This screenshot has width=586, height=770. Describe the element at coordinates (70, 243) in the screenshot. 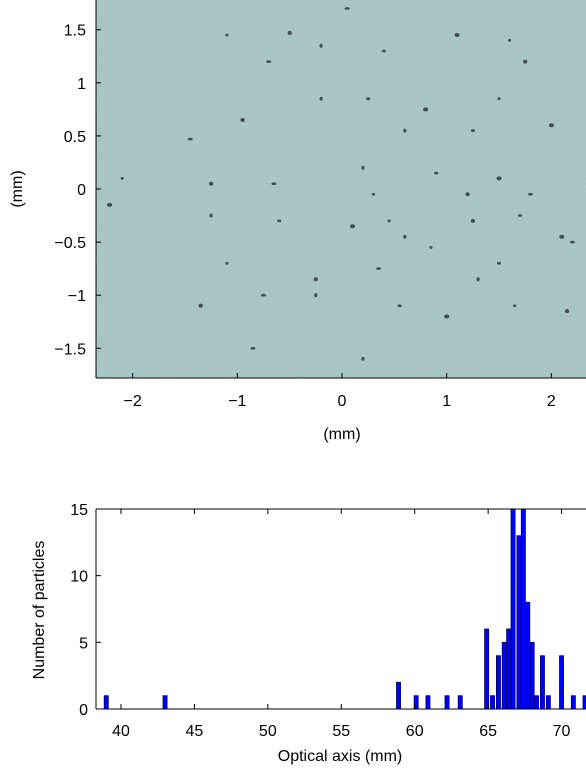

I see `image-y-tick-label: −0.5` at that location.